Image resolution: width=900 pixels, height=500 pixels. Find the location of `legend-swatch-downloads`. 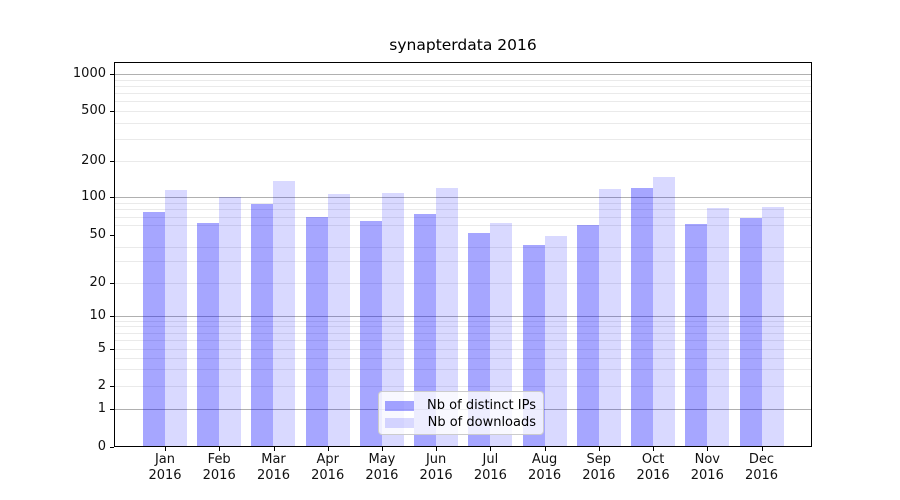

legend-swatch-downloads is located at coordinates (399, 422).